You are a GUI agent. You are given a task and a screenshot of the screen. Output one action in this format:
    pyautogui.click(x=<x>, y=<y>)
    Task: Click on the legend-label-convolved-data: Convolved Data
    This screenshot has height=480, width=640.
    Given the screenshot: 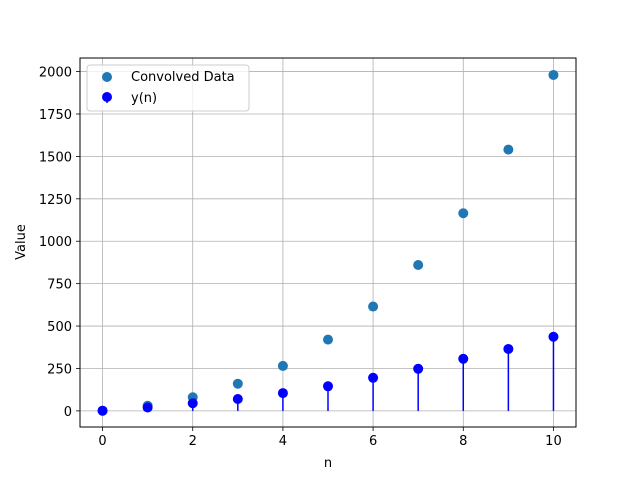 What is the action you would take?
    pyautogui.click(x=183, y=77)
    